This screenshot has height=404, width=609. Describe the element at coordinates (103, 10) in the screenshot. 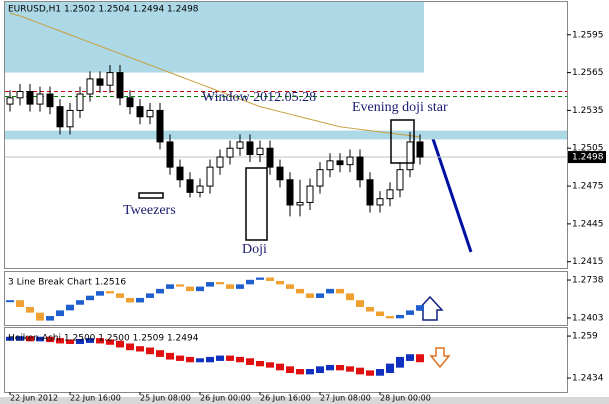

I see `chart-title: EURUSD,H1 1.2502 1.2504 1.2494 1.2498` at that location.